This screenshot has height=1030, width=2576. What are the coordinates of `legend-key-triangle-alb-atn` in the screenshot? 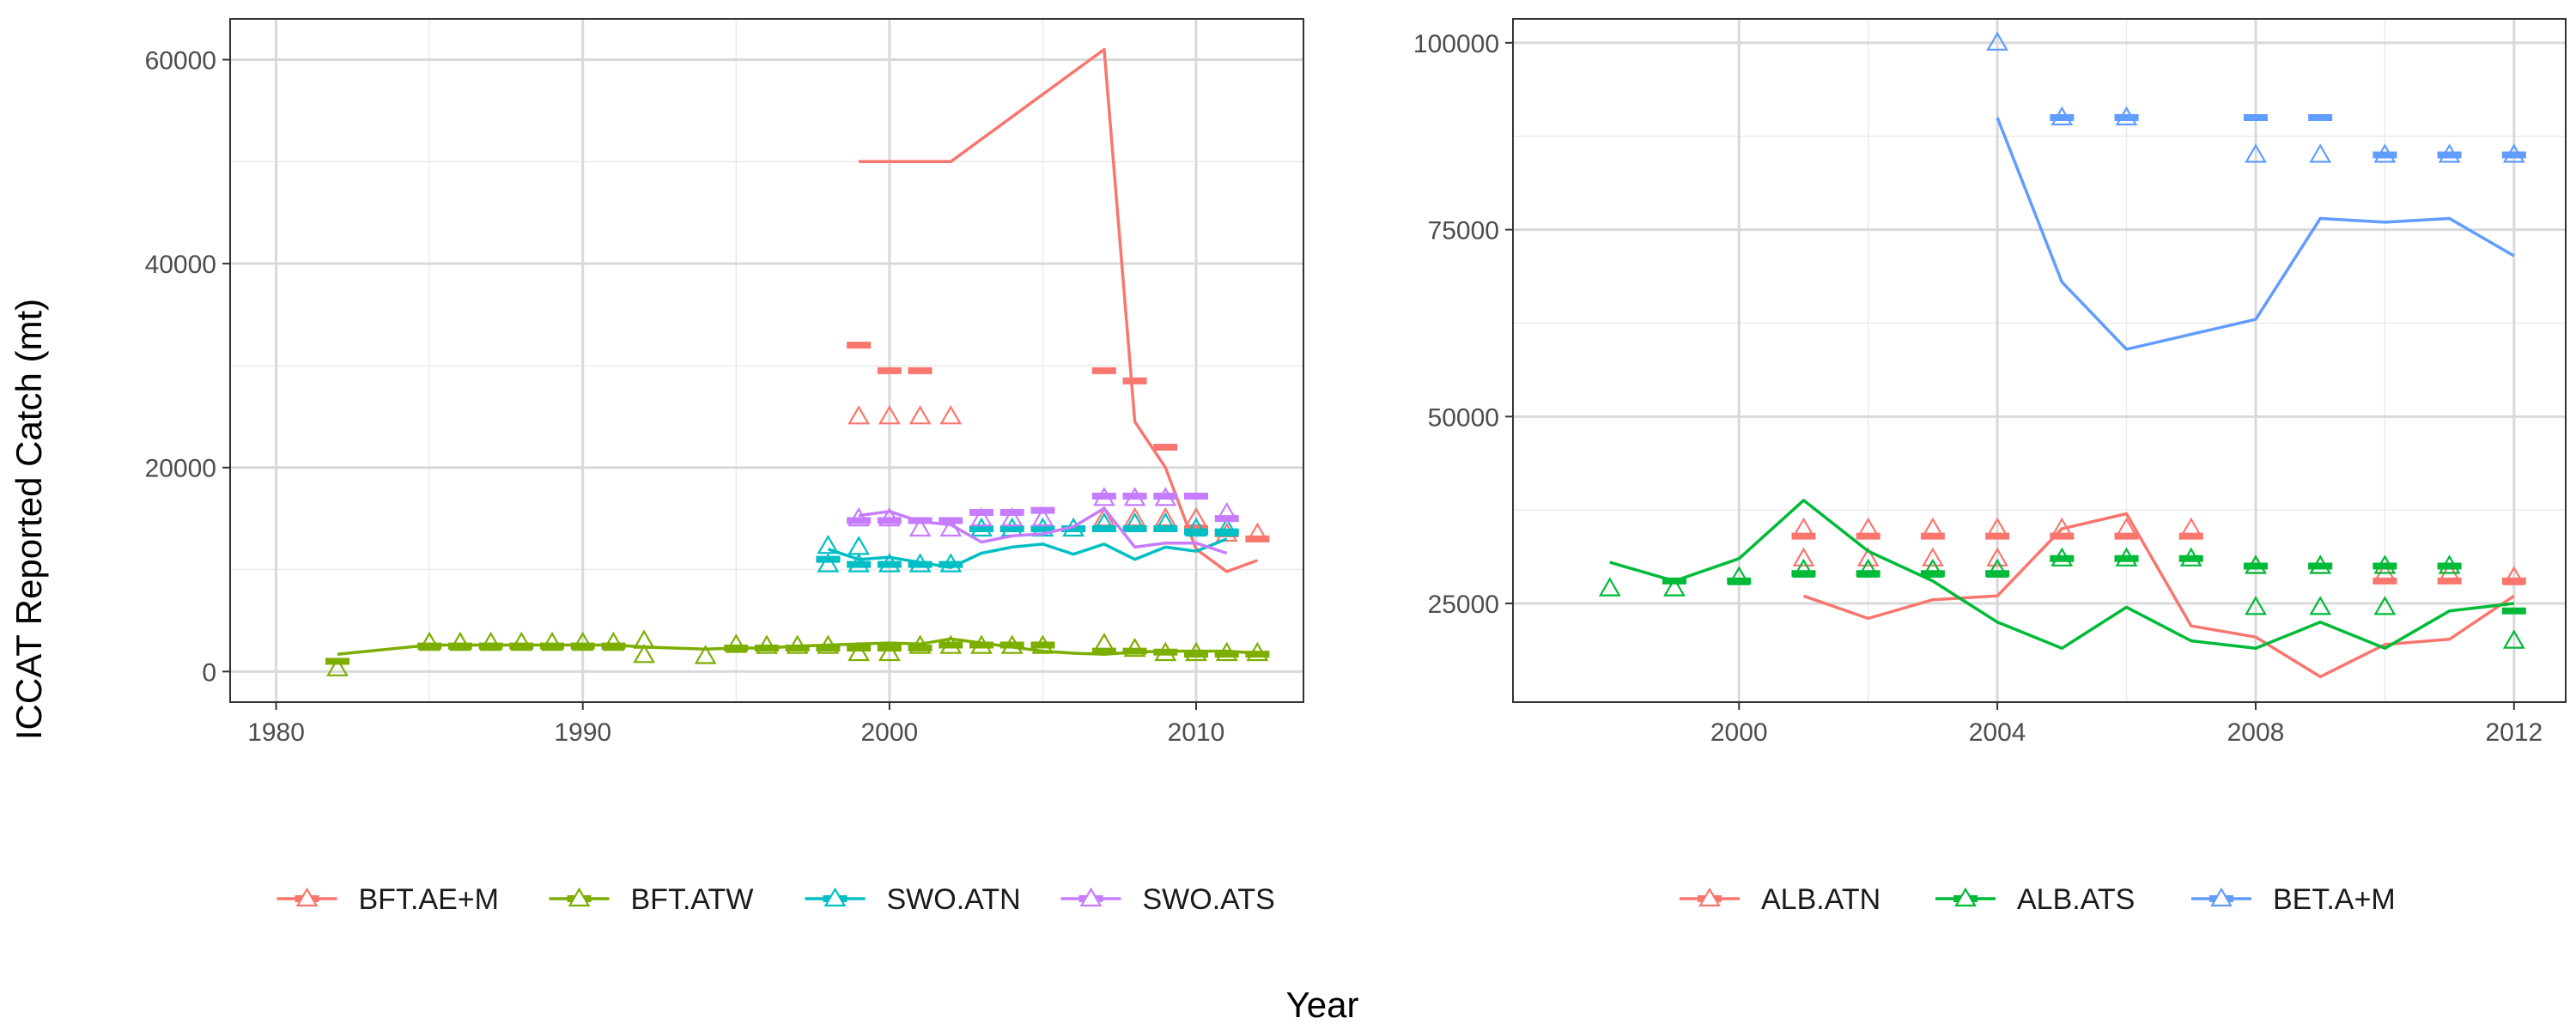 It's located at (1709, 897).